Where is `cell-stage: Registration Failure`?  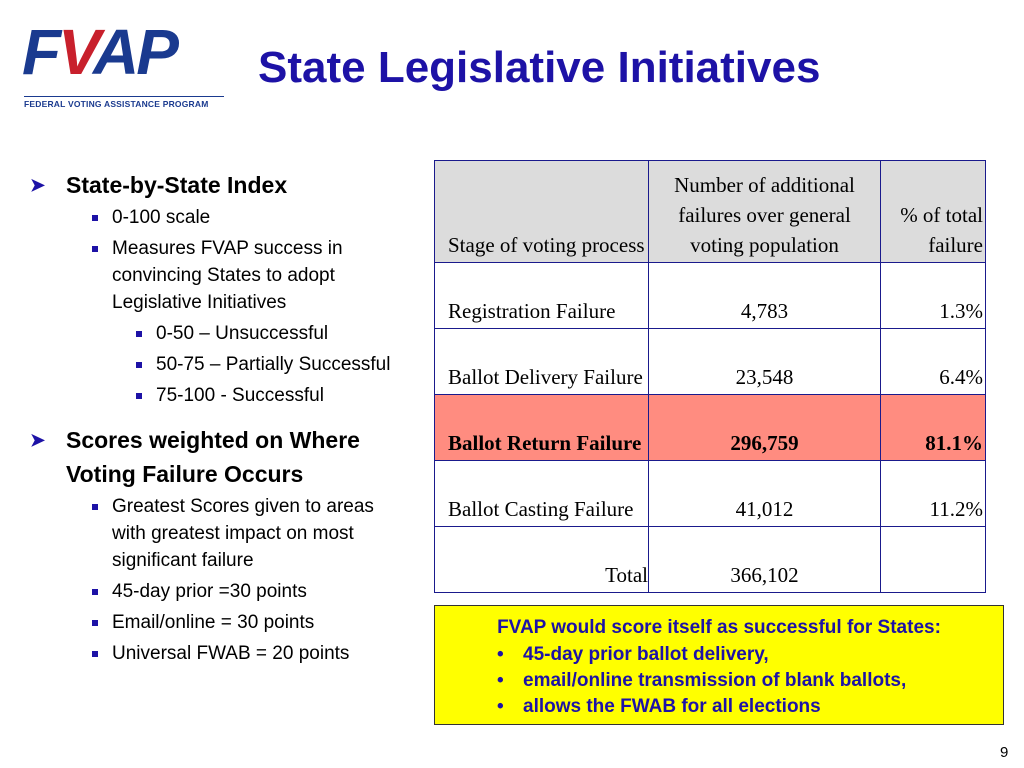
cell-stage: Registration Failure is located at coordinates (541, 295).